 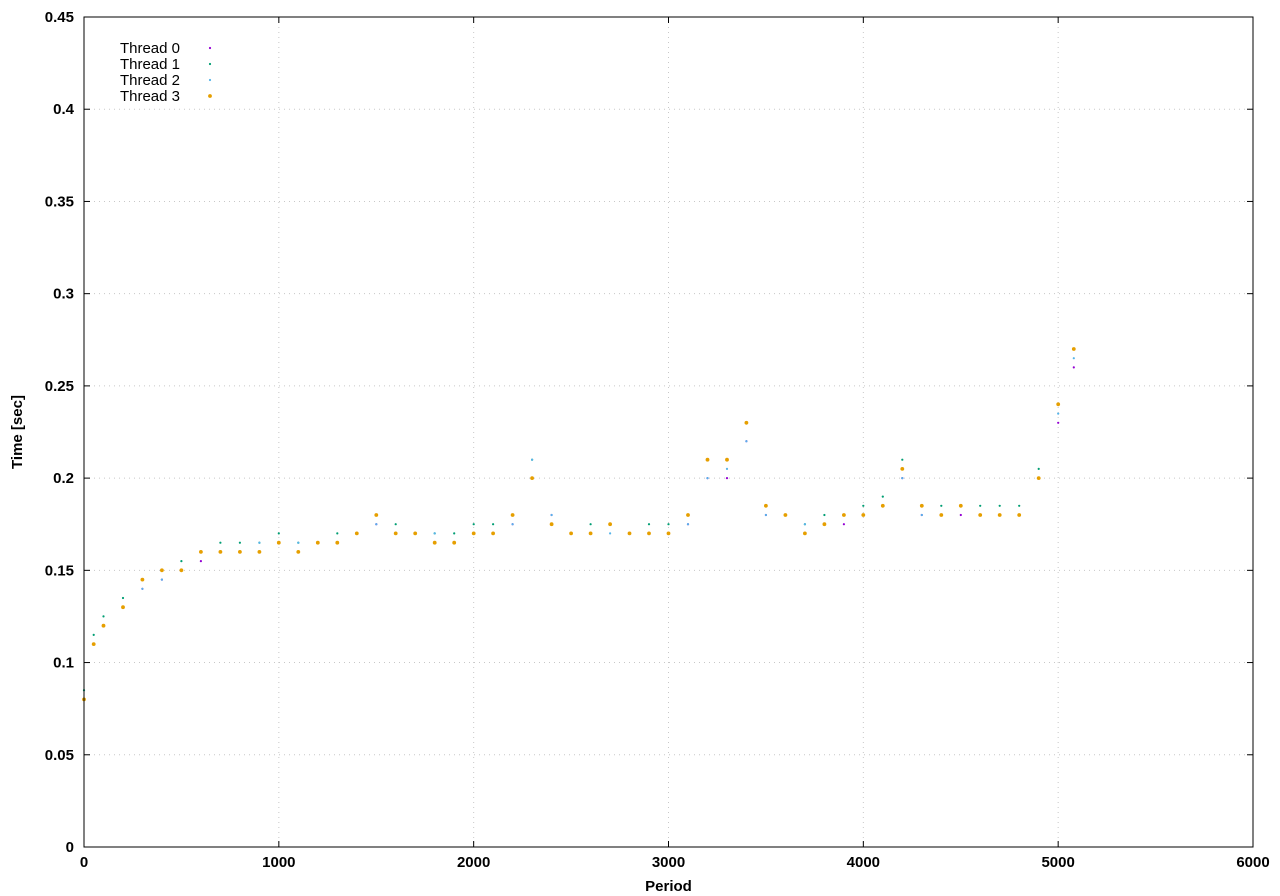 I want to click on y-tick-label: 0.45, so click(x=59, y=17).